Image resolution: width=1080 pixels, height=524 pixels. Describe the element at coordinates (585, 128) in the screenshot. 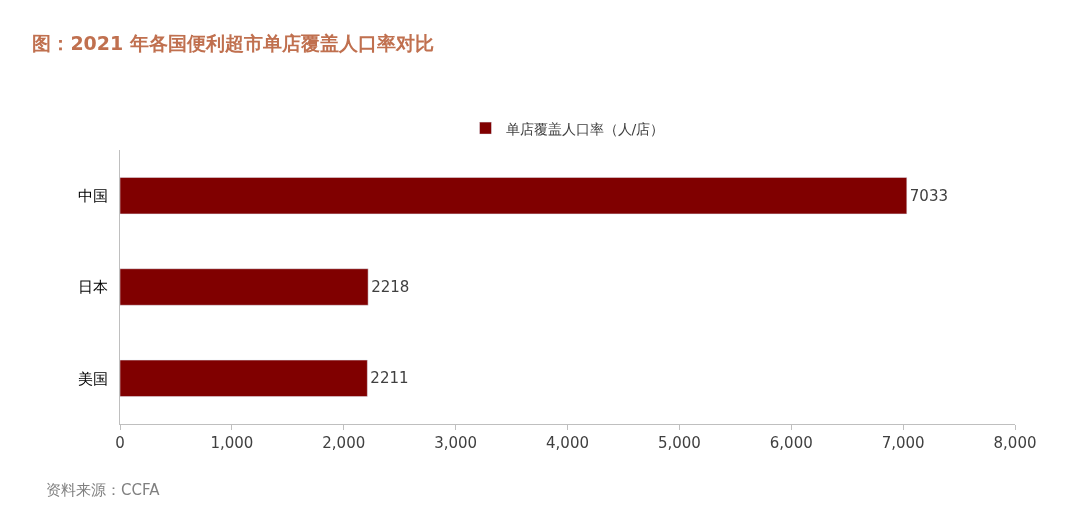

I see `legend-label: 单店覆盖人口率（人/店）` at that location.